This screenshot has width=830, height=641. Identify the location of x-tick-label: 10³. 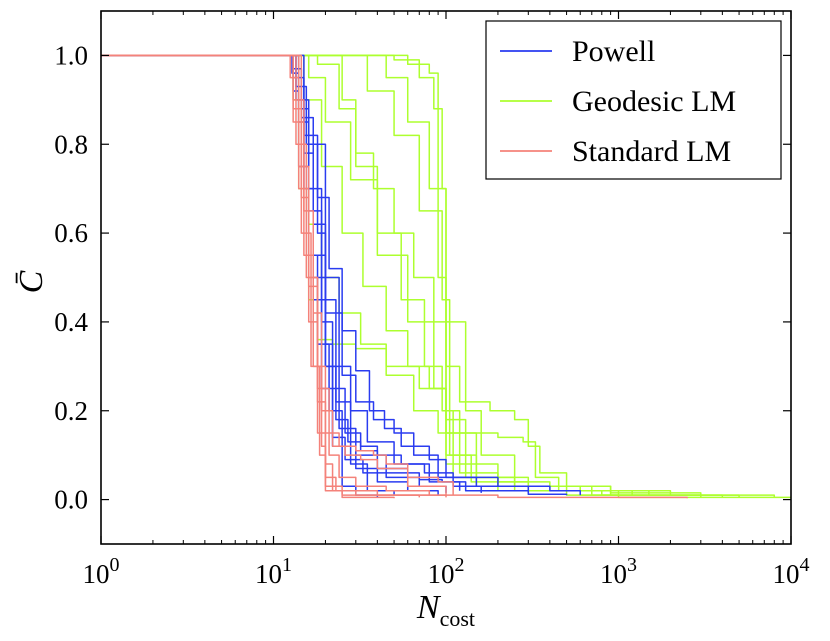
(618, 571).